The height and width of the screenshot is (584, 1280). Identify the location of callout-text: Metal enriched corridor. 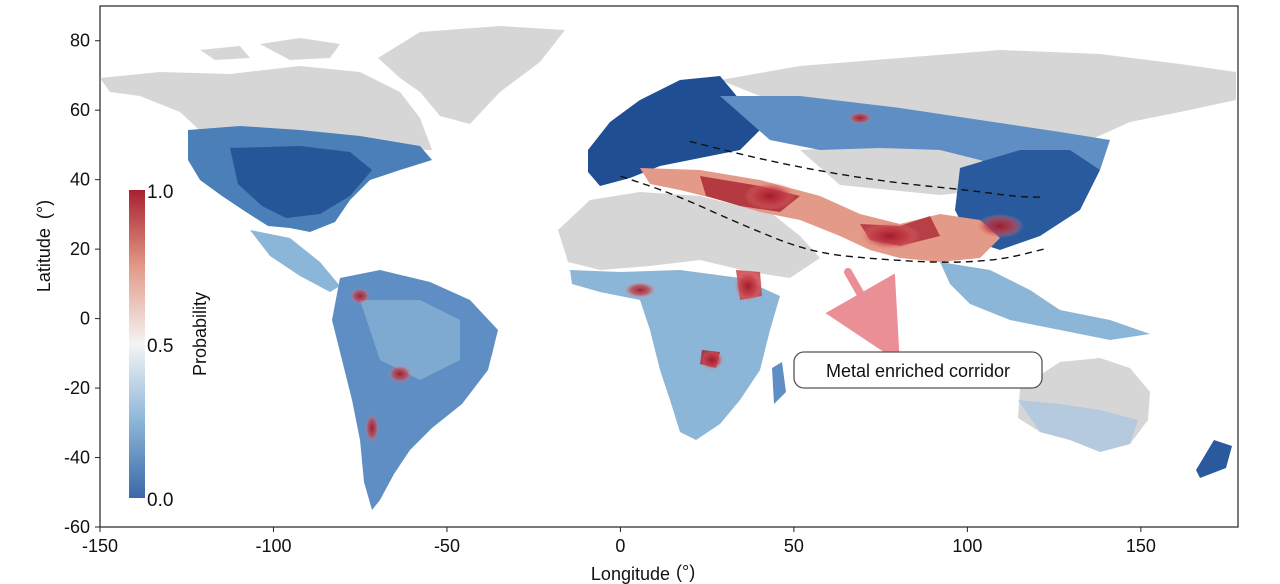
(918, 371).